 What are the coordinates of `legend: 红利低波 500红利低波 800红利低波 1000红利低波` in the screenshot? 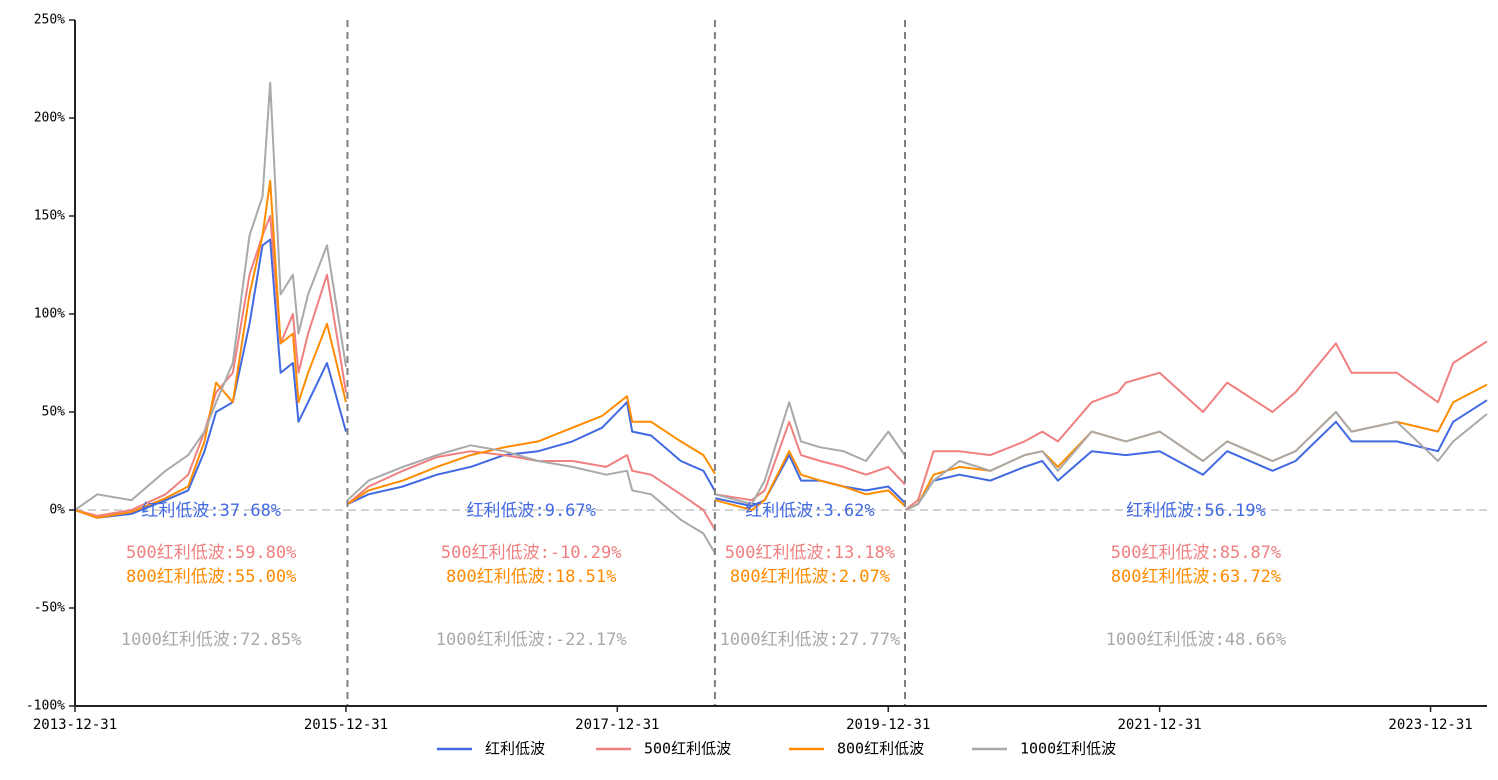 It's located at (776, 749).